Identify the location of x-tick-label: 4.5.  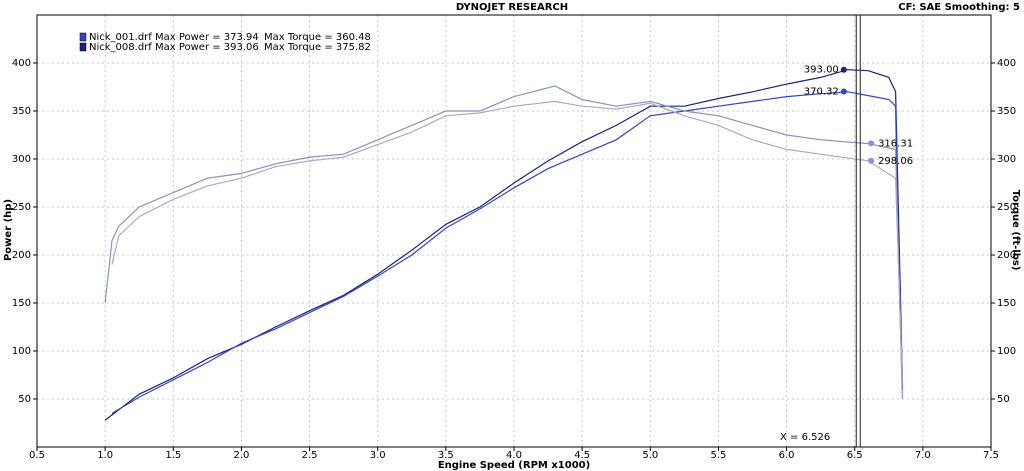
(582, 455).